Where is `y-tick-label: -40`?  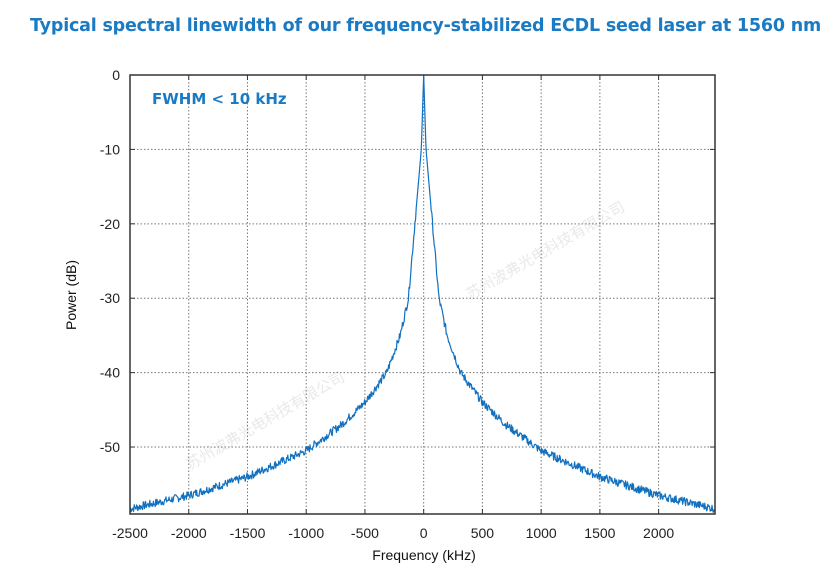 y-tick-label: -40 is located at coordinates (110, 373).